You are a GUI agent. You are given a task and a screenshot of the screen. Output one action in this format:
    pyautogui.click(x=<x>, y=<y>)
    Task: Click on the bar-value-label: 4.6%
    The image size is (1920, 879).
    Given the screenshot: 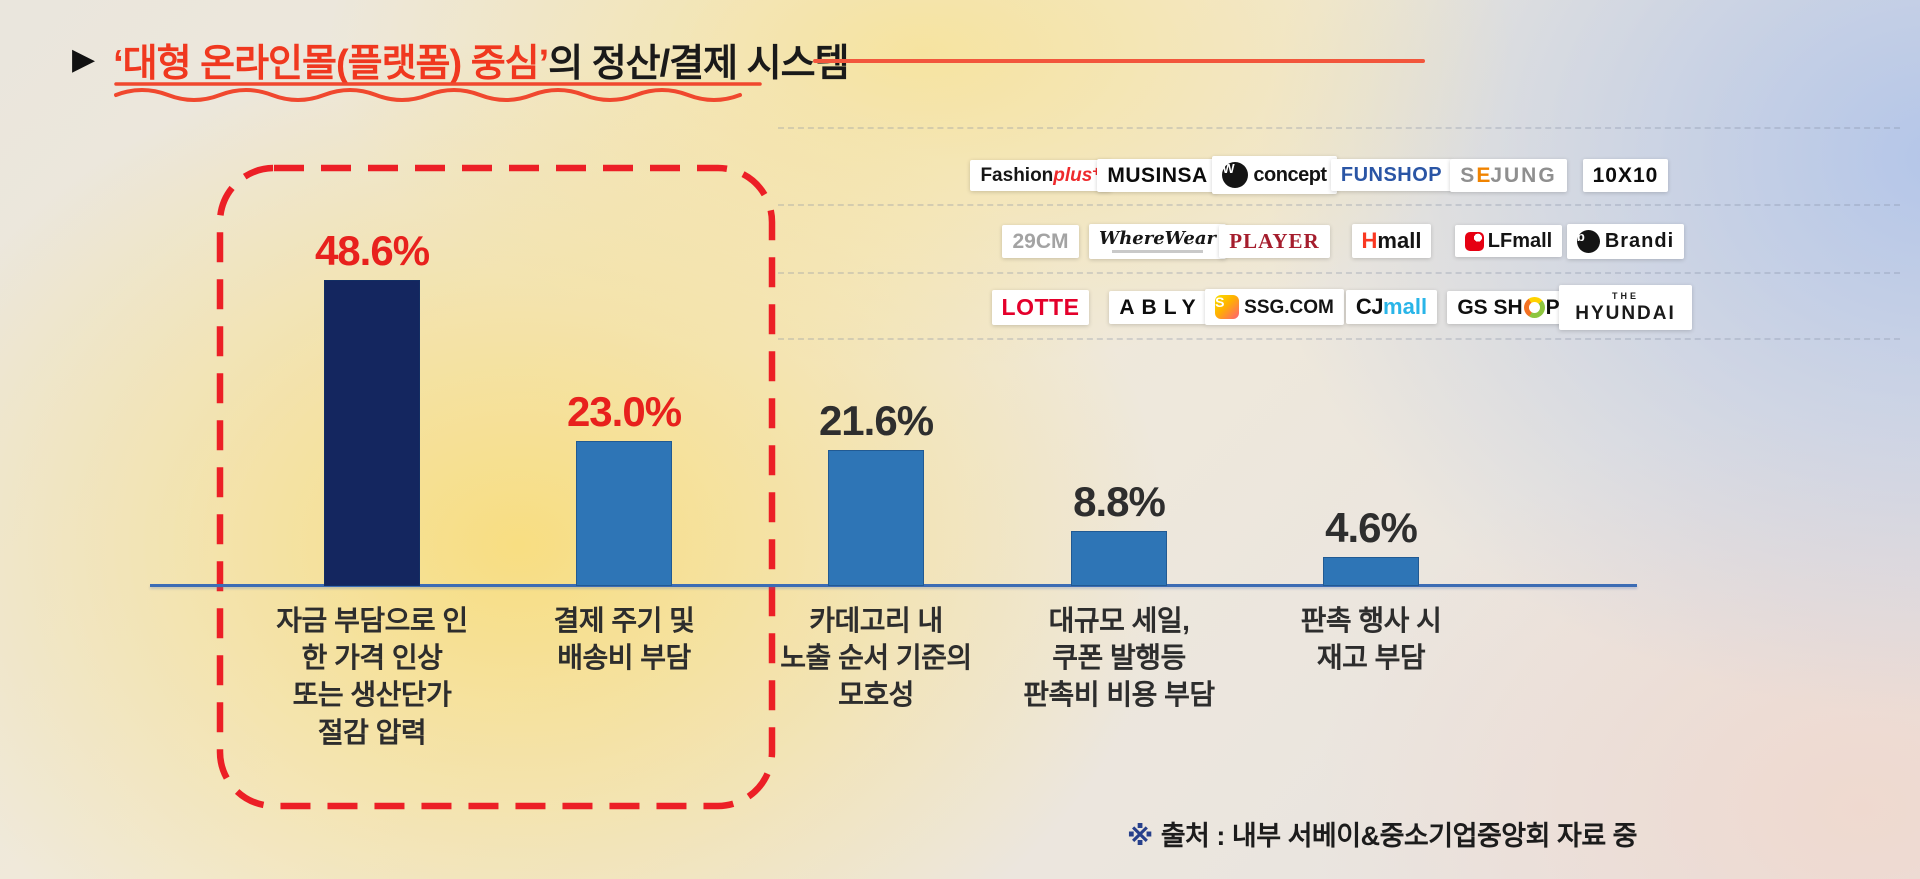 What is the action you would take?
    pyautogui.click(x=1371, y=527)
    